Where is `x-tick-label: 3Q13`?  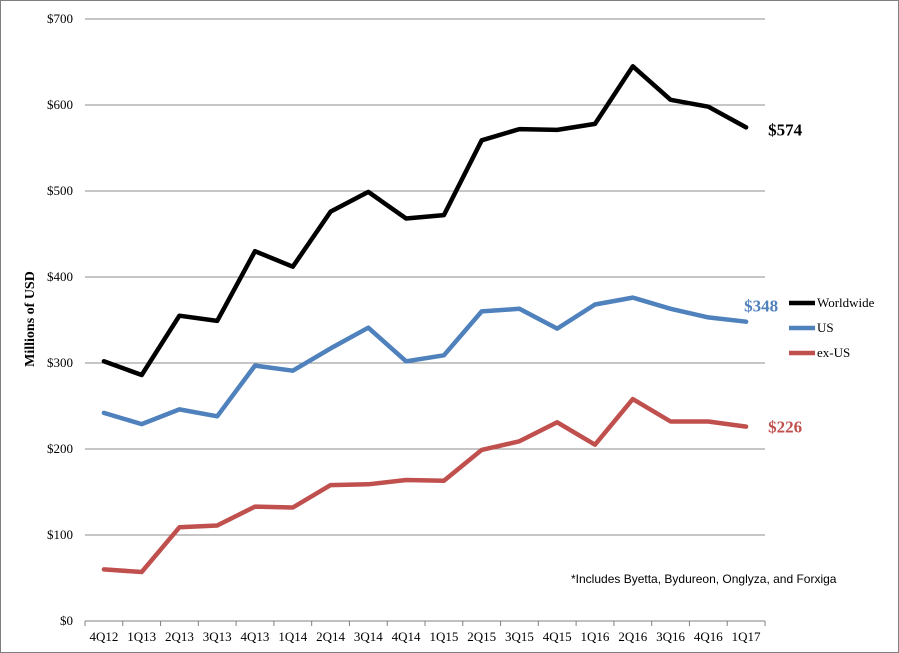
x-tick-label: 3Q13 is located at coordinates (217, 636).